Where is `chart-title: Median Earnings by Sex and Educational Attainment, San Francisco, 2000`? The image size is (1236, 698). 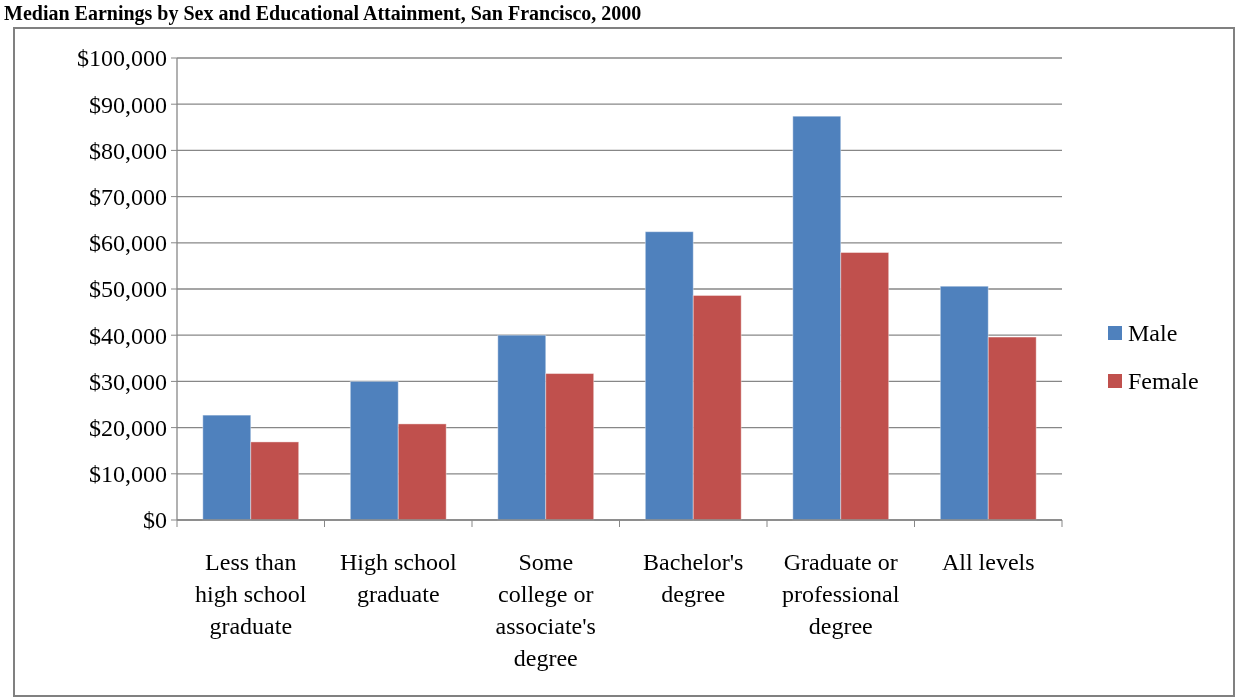 chart-title: Median Earnings by Sex and Educational Attainment, San Francisco, 2000 is located at coordinates (323, 13).